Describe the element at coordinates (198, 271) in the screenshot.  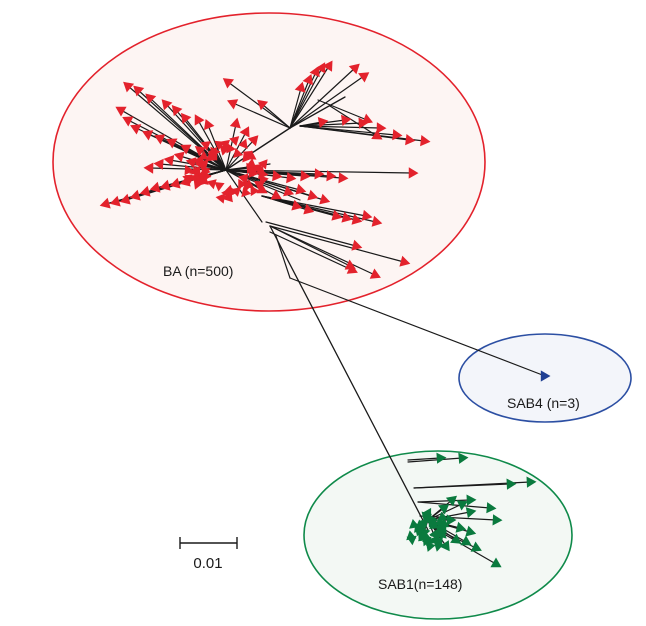
I see `ba-cluster-label: BA (n=500)` at that location.